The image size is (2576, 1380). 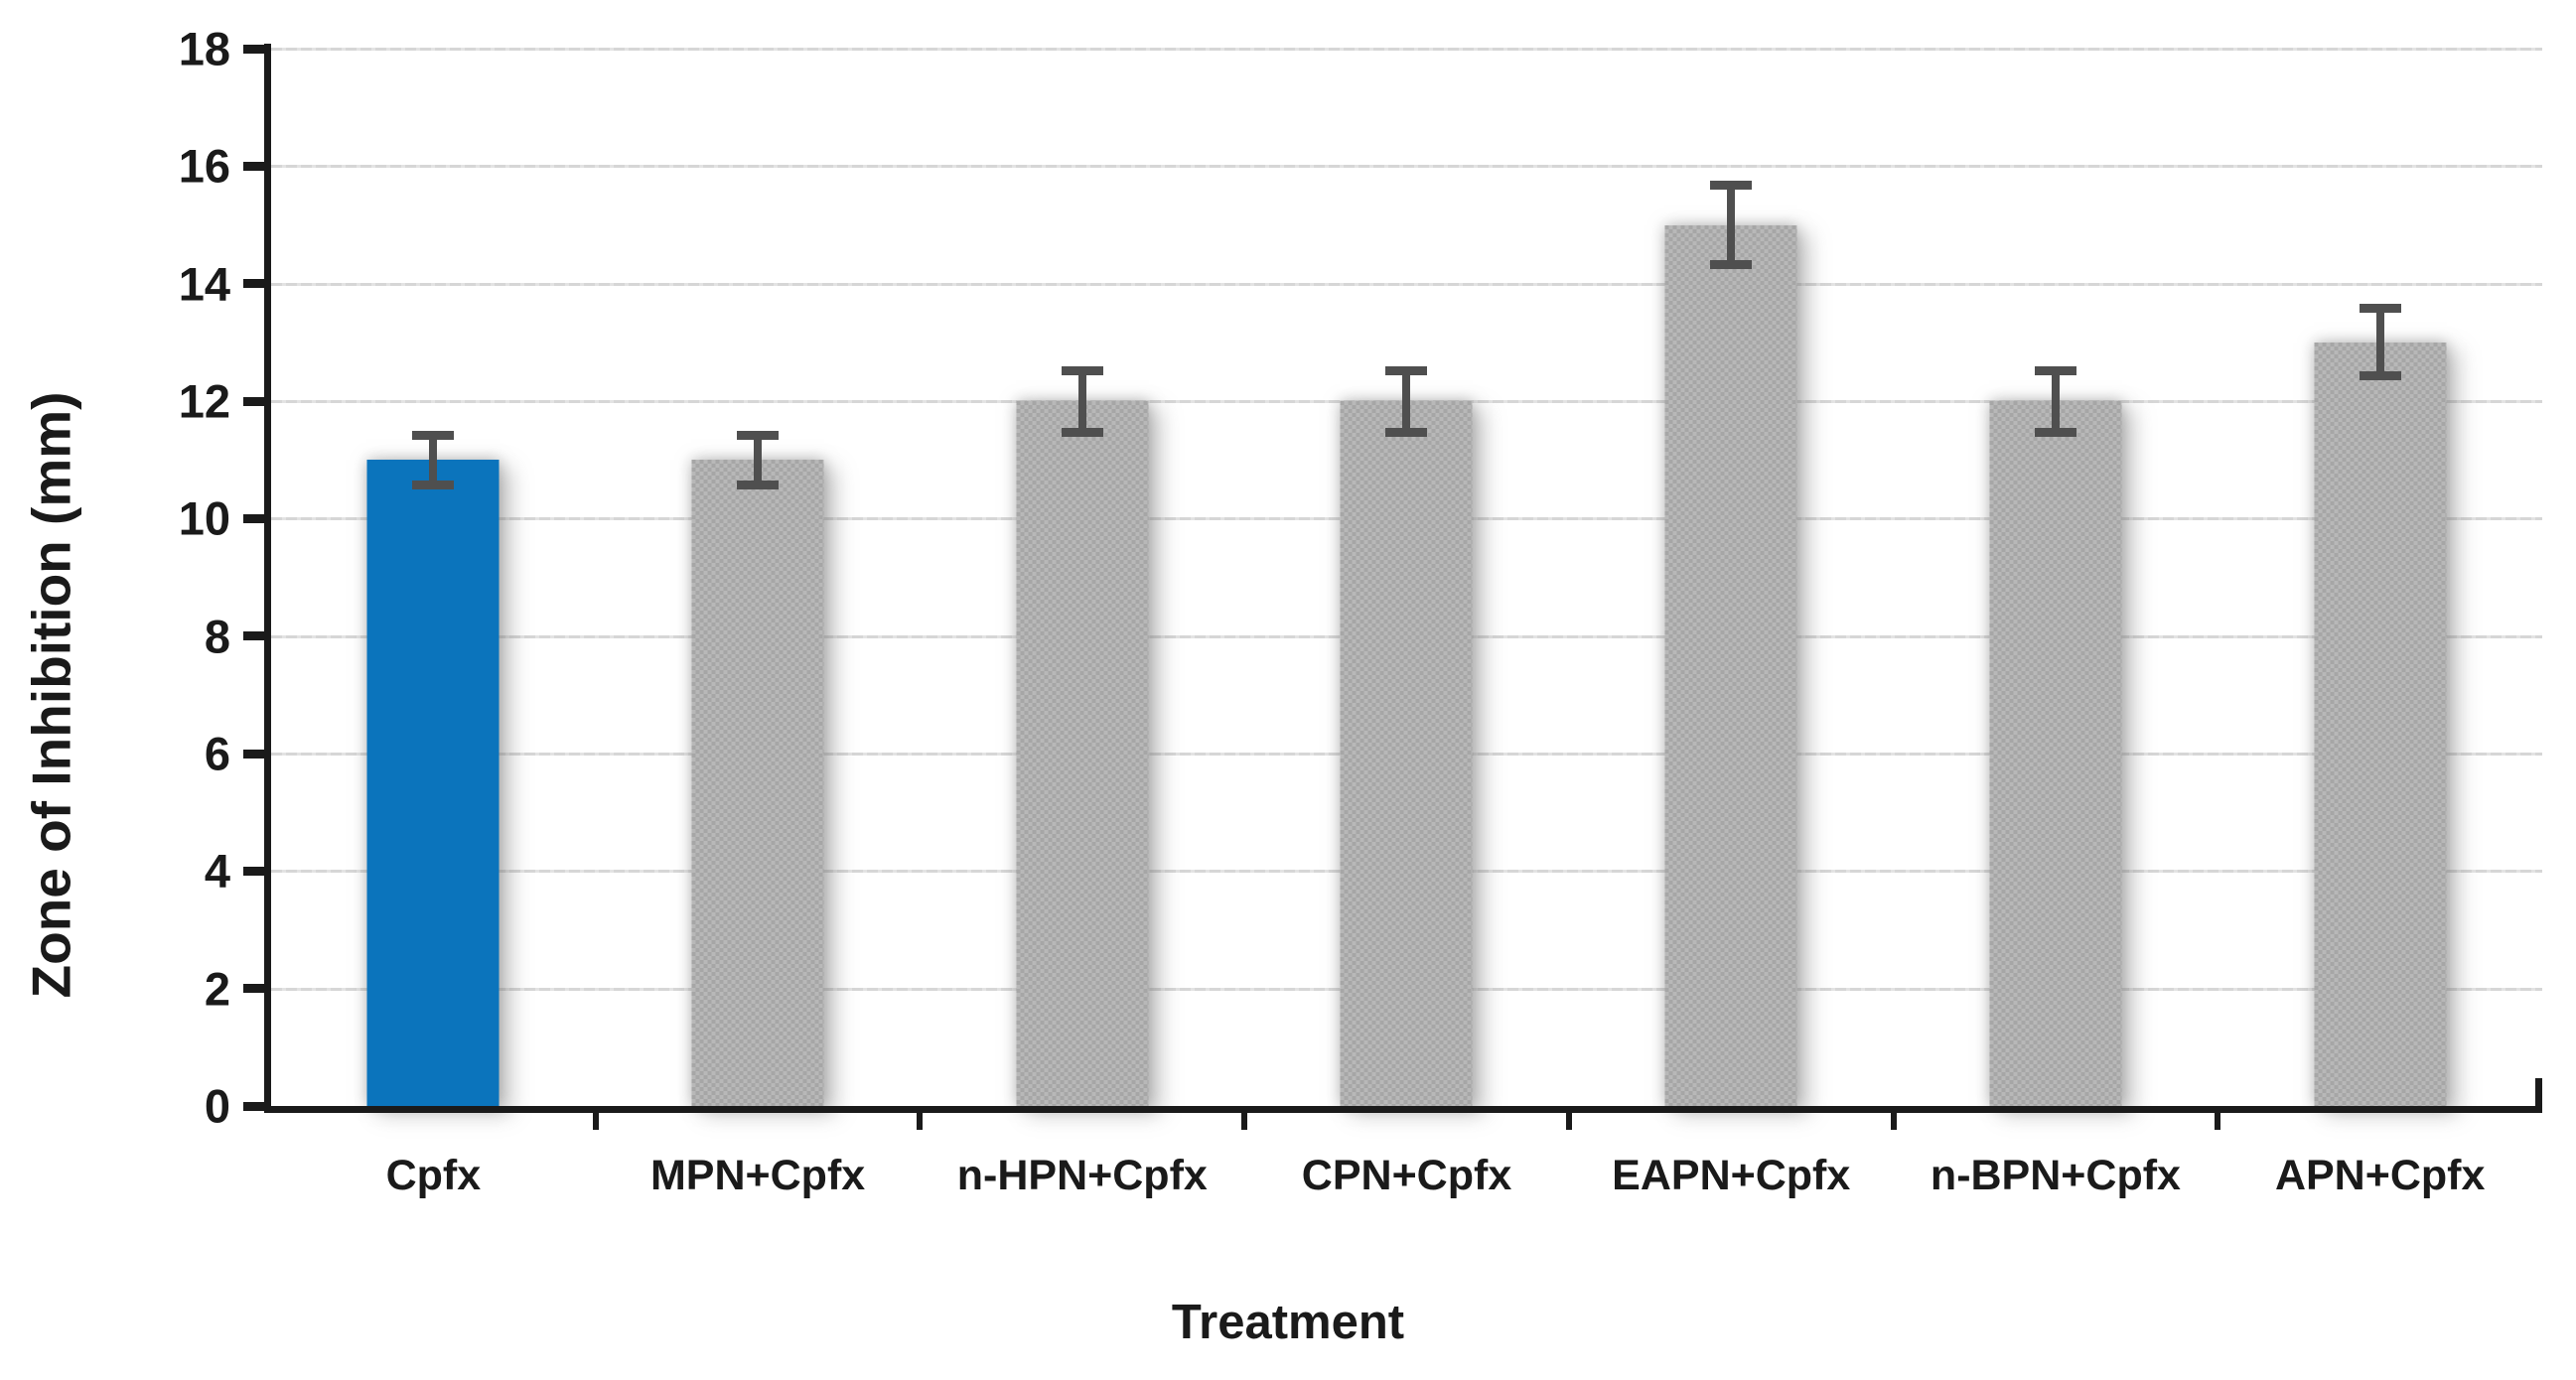 What do you see at coordinates (433, 783) in the screenshot?
I see `bar-cpfx` at bounding box center [433, 783].